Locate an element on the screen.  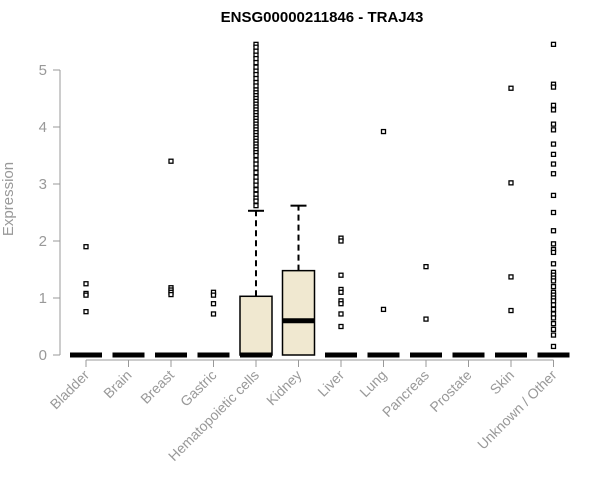
box-bladder is located at coordinates (86, 301).